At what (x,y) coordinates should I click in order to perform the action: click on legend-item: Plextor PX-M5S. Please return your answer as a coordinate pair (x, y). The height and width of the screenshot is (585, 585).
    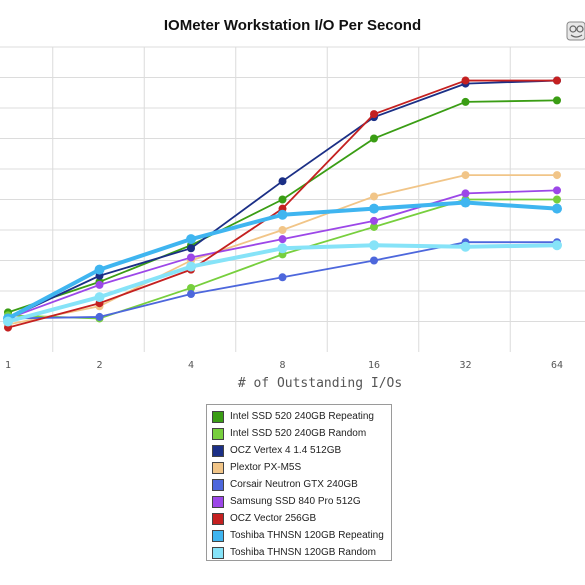
    Looking at the image, I should click on (299, 467).